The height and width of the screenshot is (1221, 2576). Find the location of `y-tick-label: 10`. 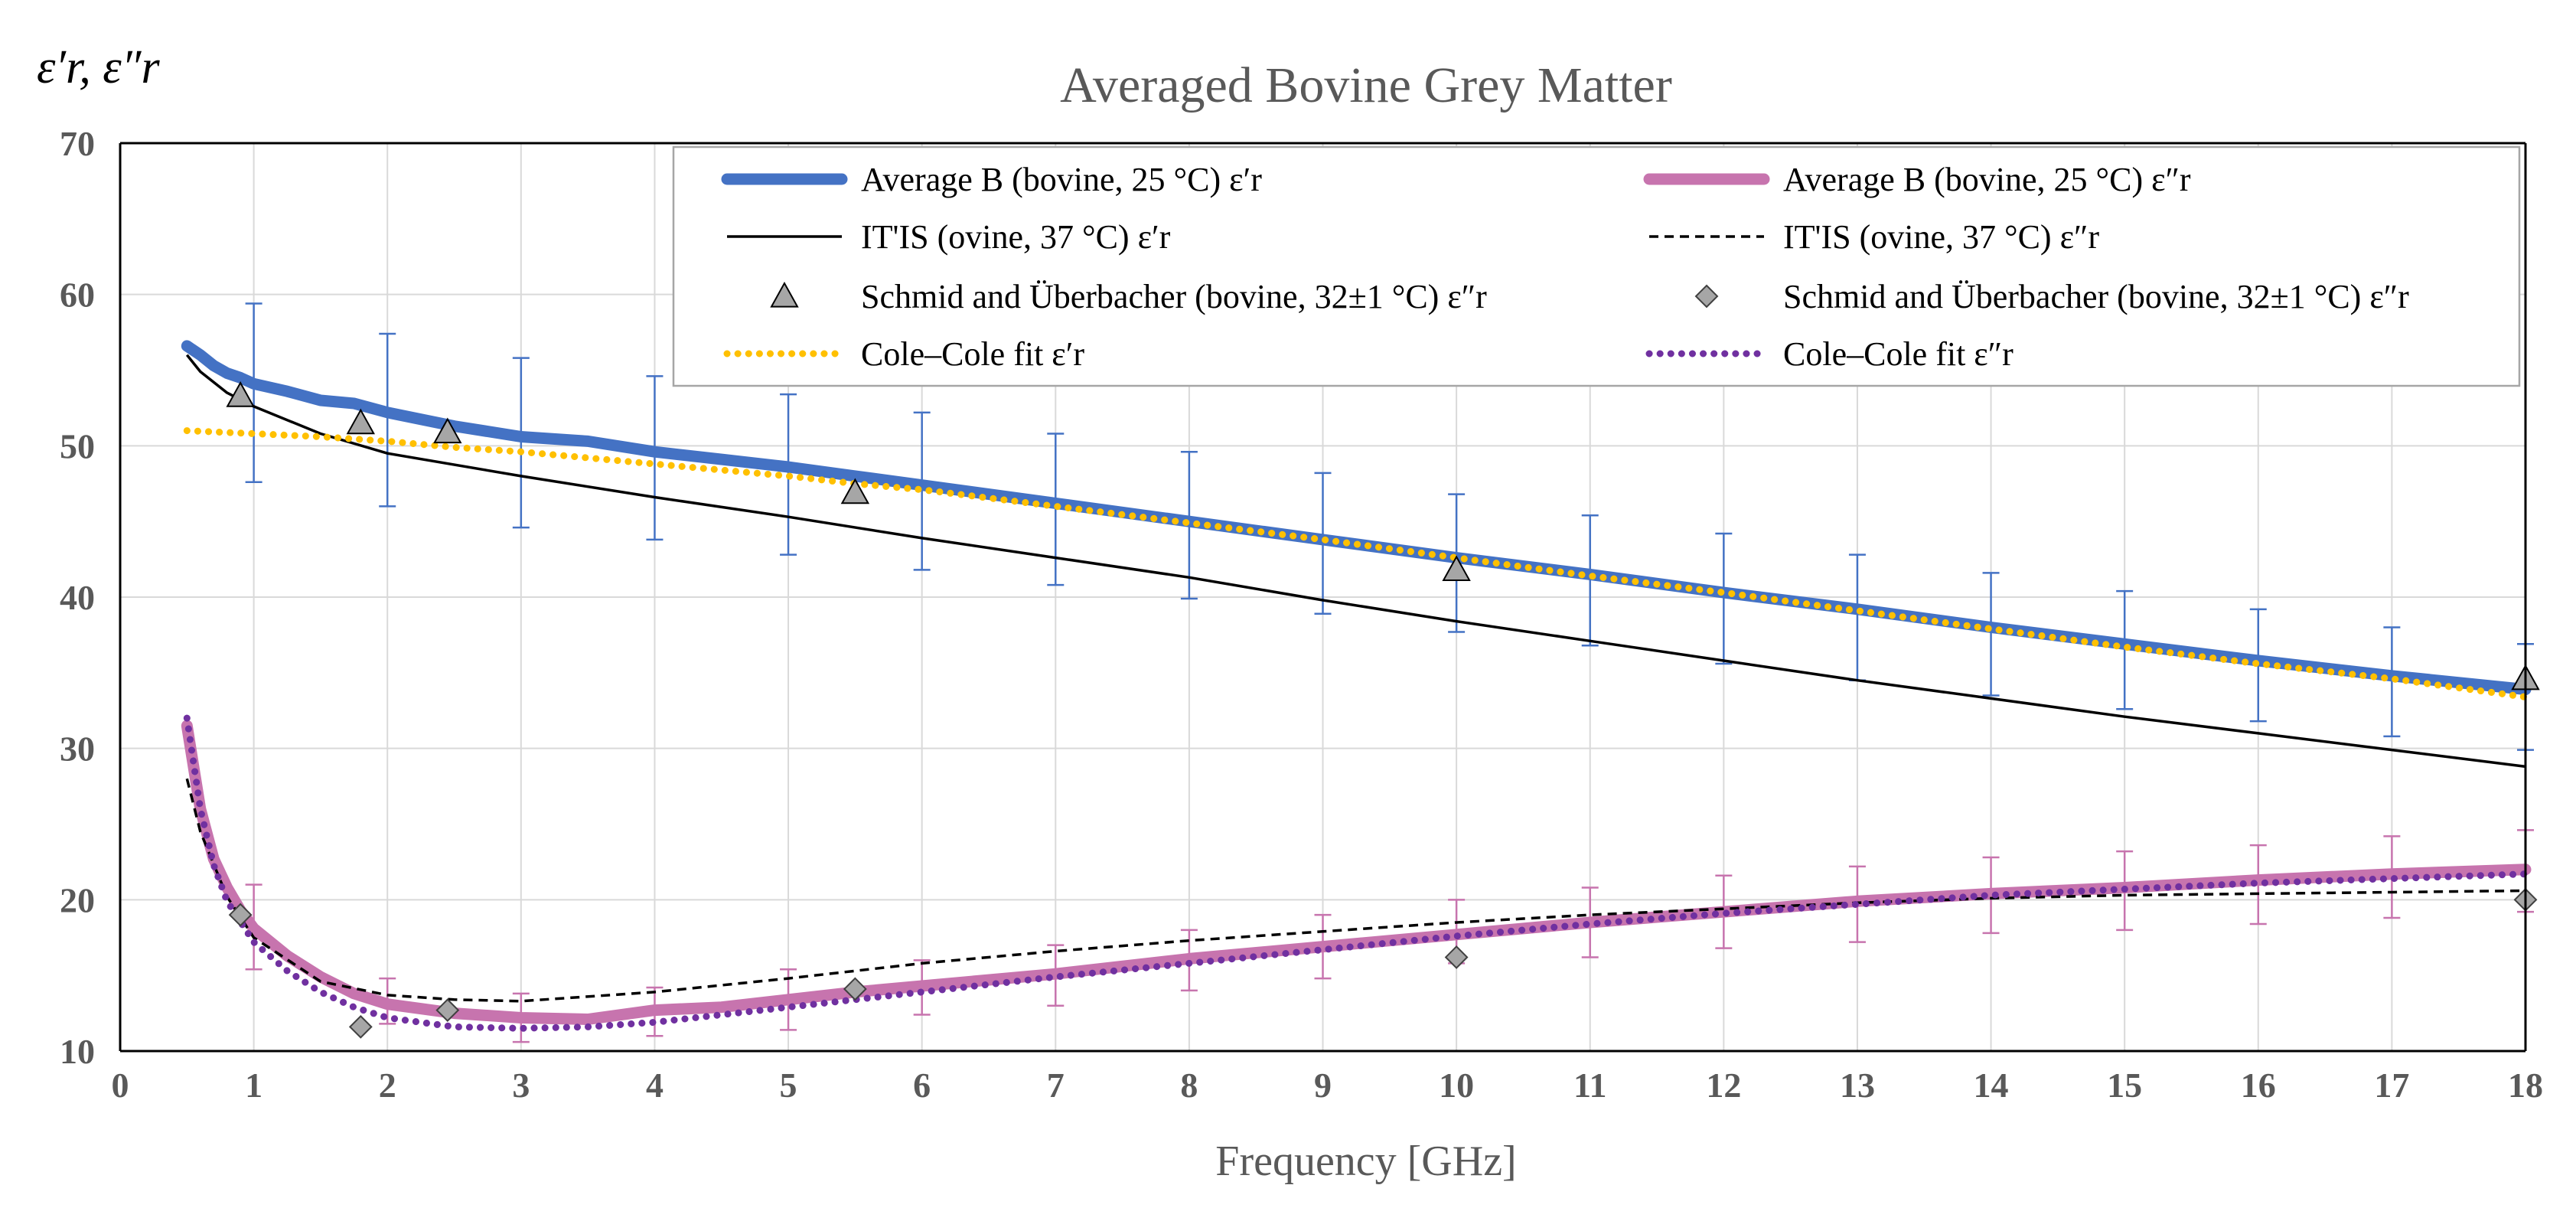

y-tick-label: 10 is located at coordinates (77, 1051).